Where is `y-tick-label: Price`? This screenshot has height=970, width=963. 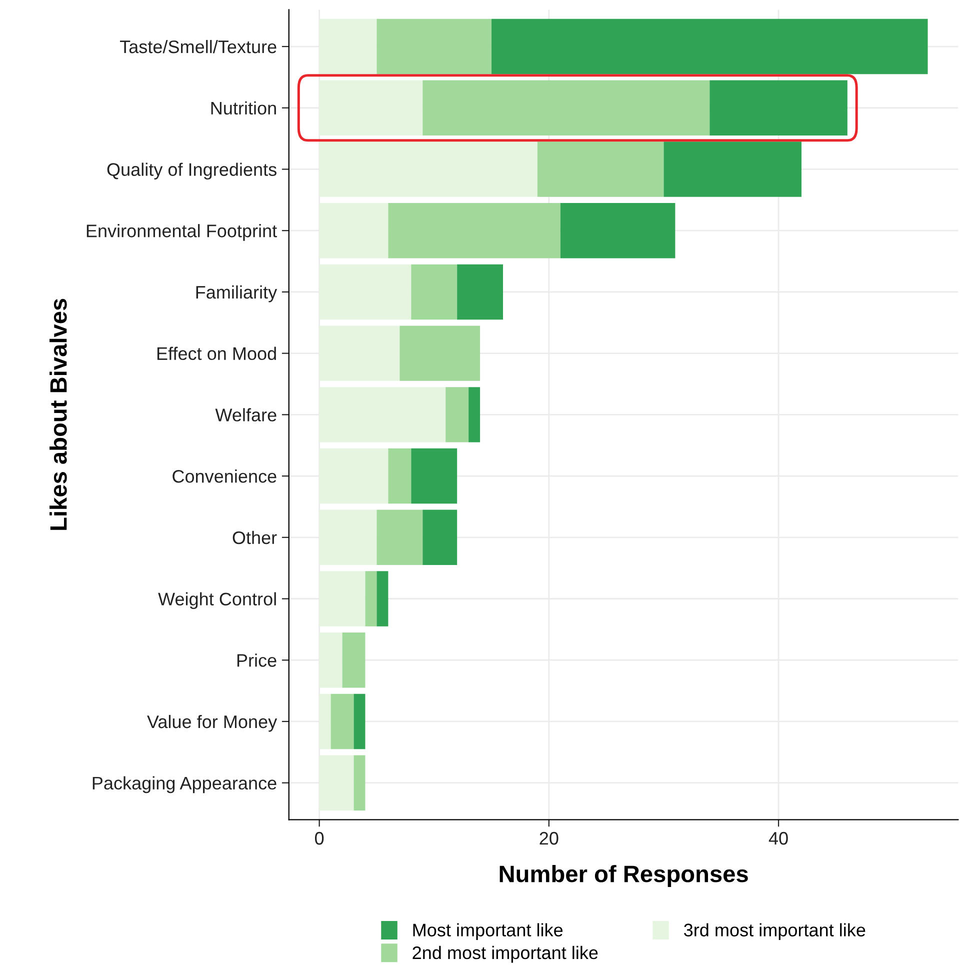
y-tick-label: Price is located at coordinates (256, 660).